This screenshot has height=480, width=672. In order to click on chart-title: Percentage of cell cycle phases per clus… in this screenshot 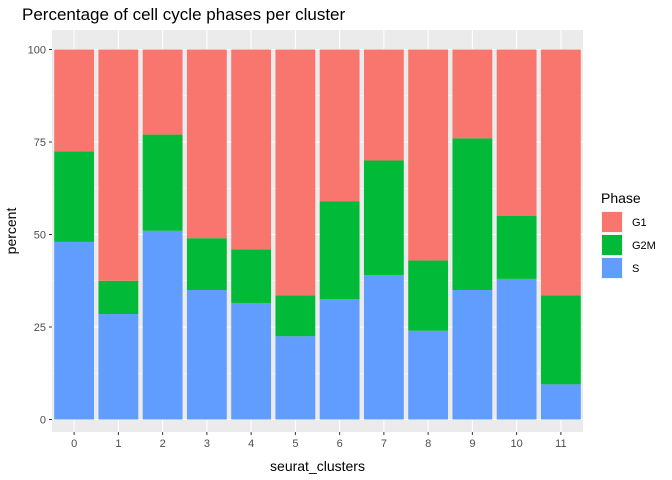, I will do `click(184, 14)`.